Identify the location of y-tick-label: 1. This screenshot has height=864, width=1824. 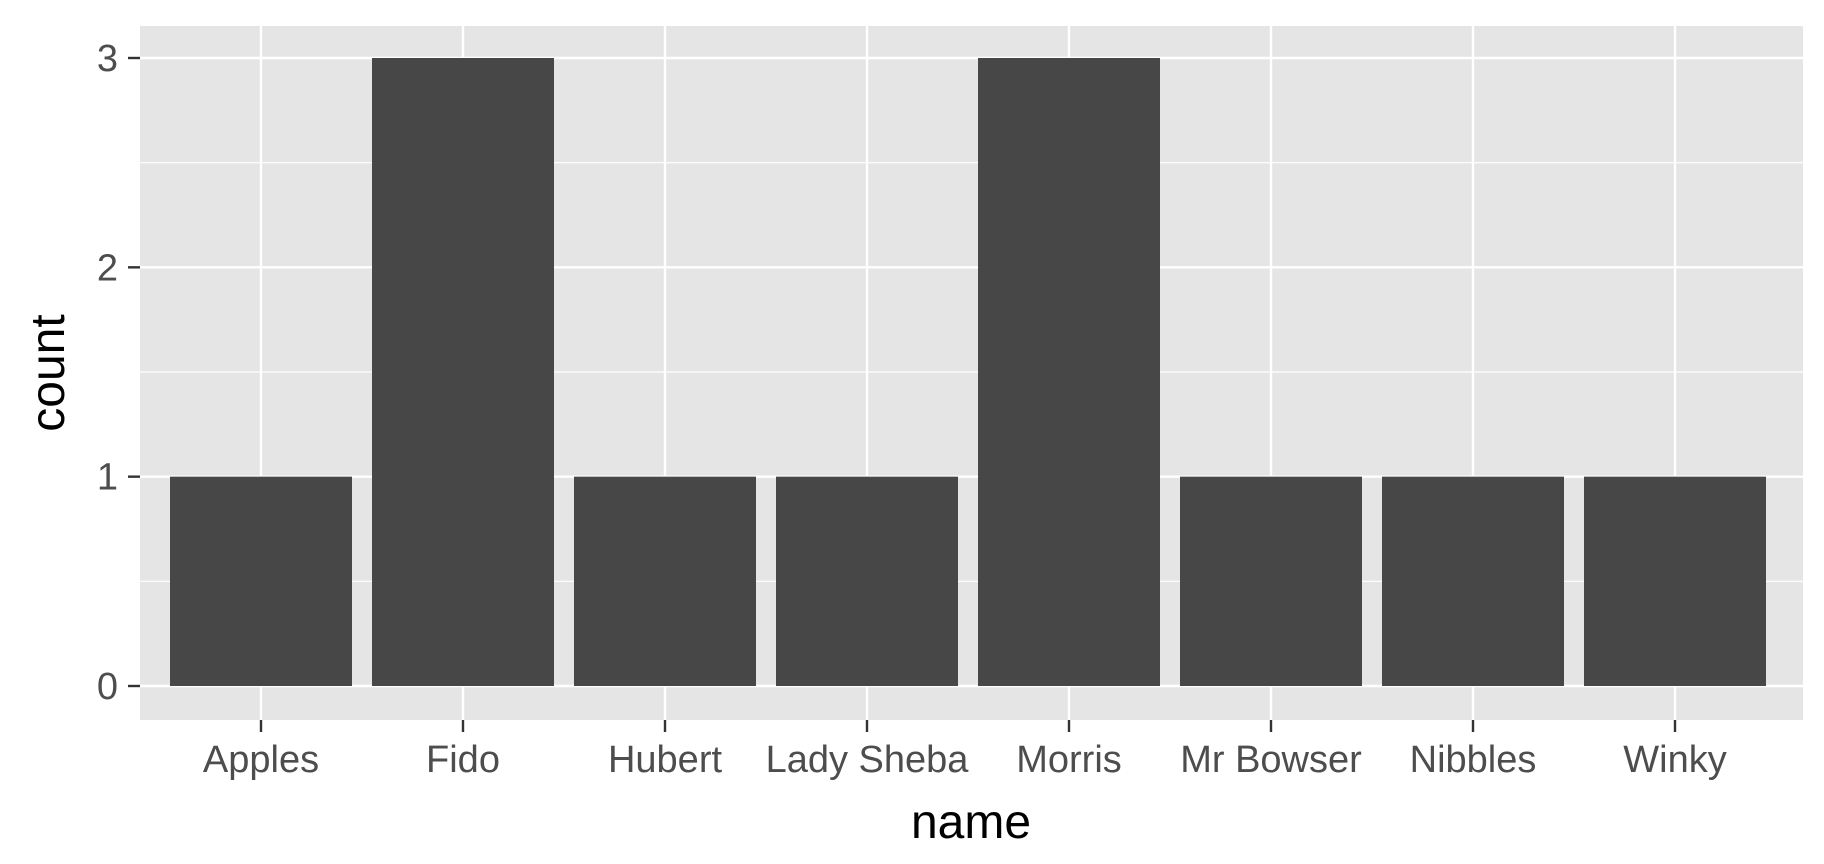
(107, 478).